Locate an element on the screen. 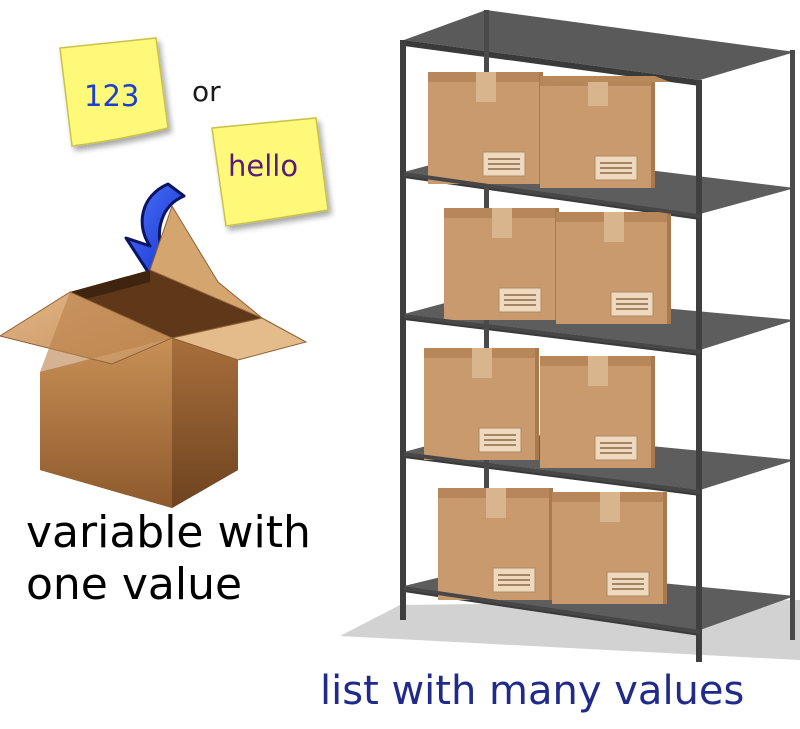  or-connector: or is located at coordinates (206, 91).